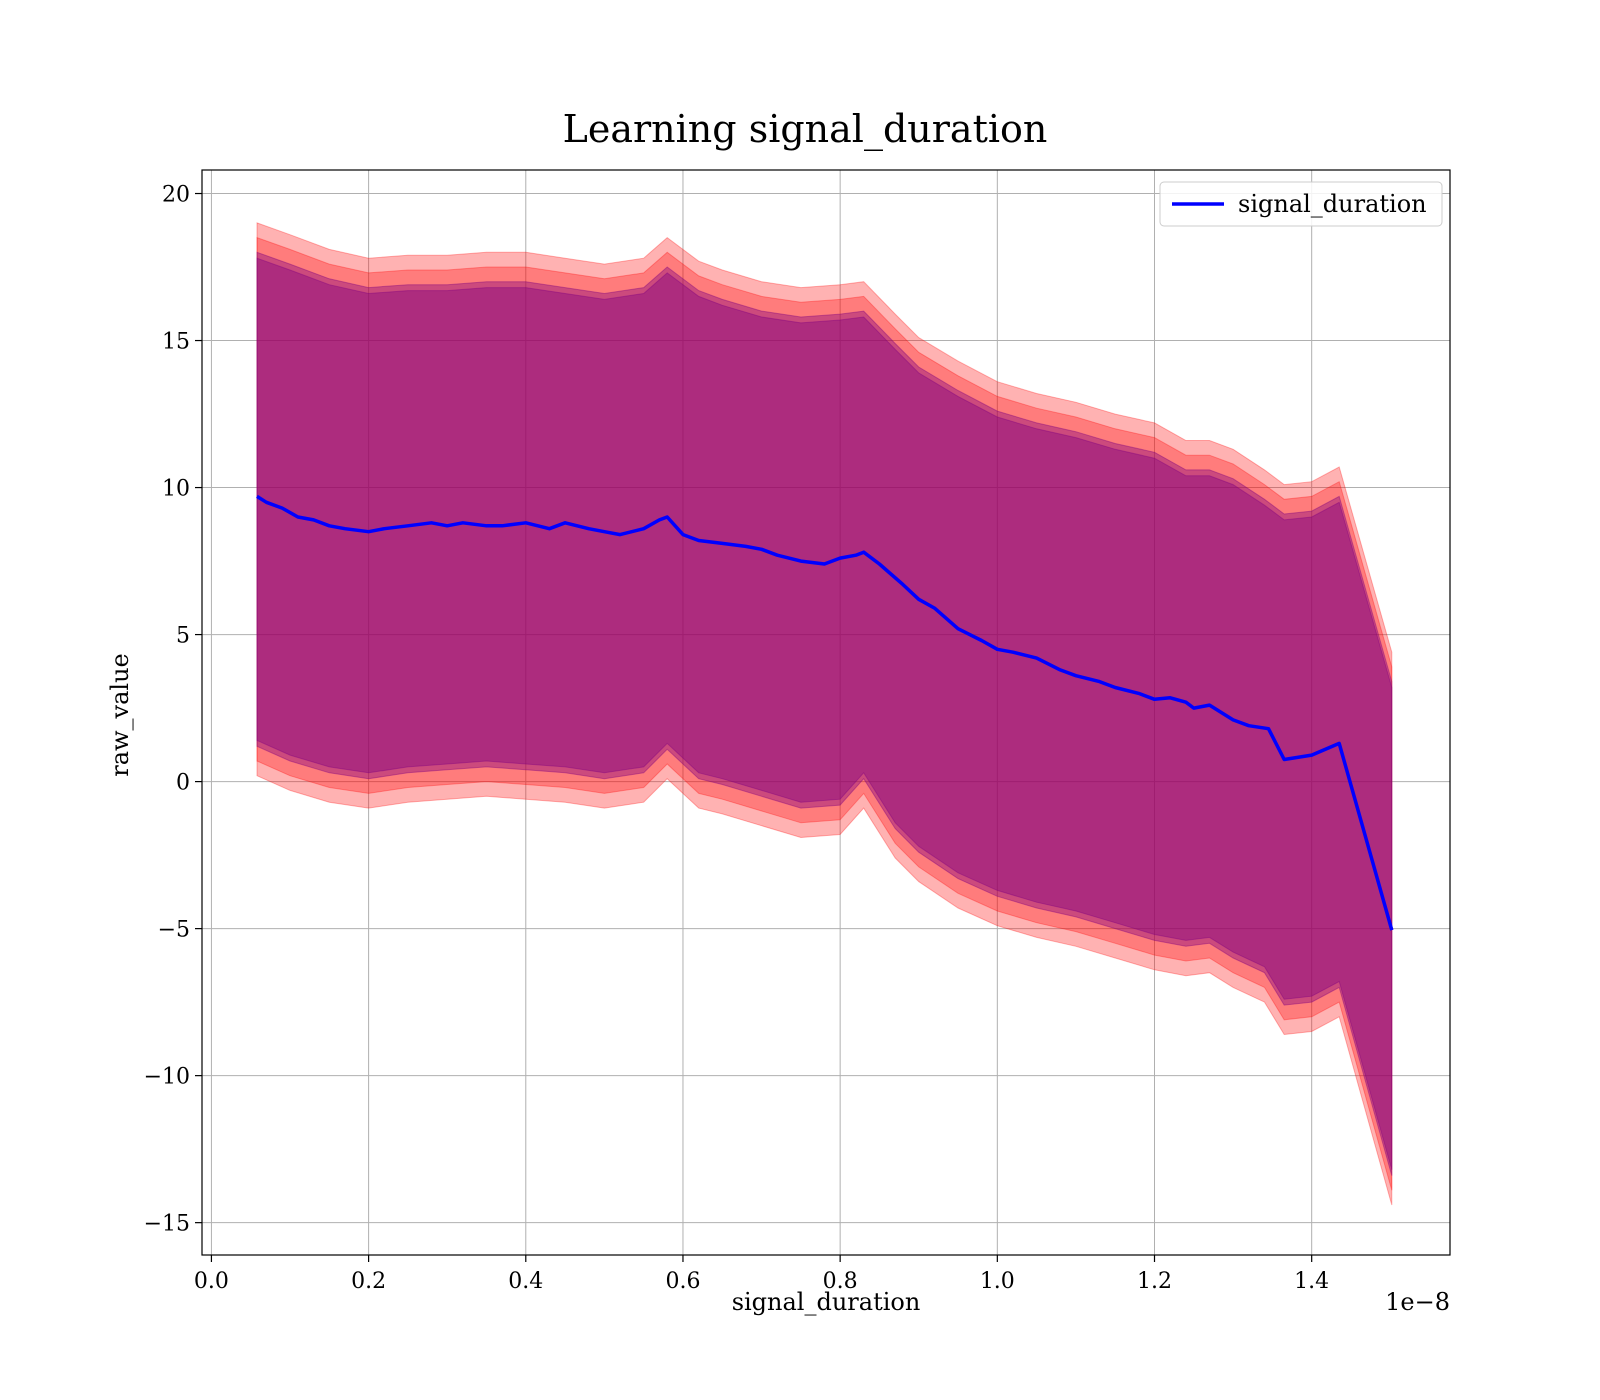 This screenshot has width=1600, height=1400. Describe the element at coordinates (167, 1077) in the screenshot. I see `y-tick-label: −10` at that location.